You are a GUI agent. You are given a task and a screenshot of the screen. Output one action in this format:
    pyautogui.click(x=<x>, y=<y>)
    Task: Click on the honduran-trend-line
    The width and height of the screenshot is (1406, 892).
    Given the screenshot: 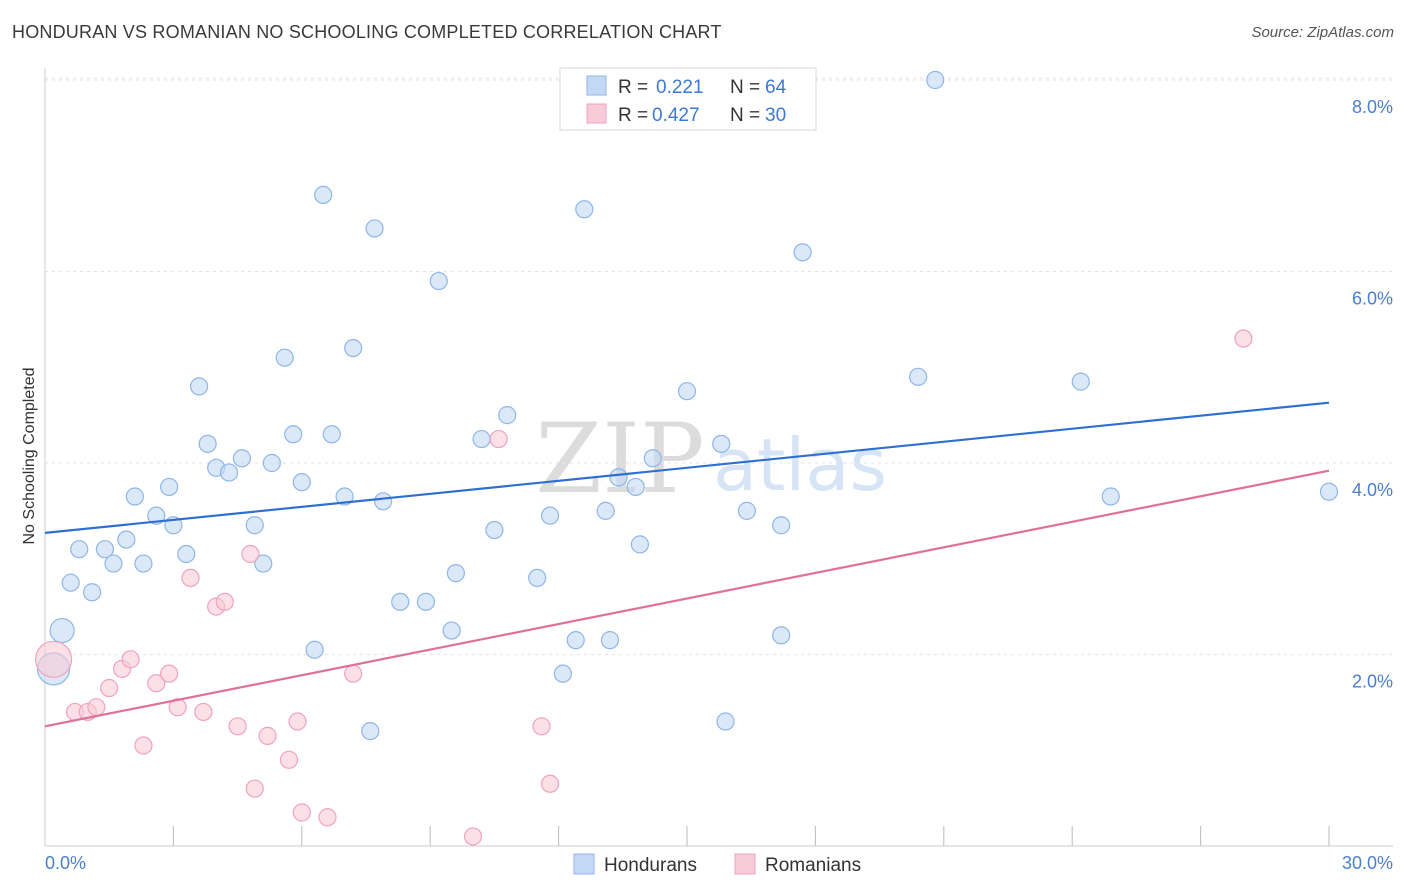 What is the action you would take?
    pyautogui.click(x=687, y=467)
    